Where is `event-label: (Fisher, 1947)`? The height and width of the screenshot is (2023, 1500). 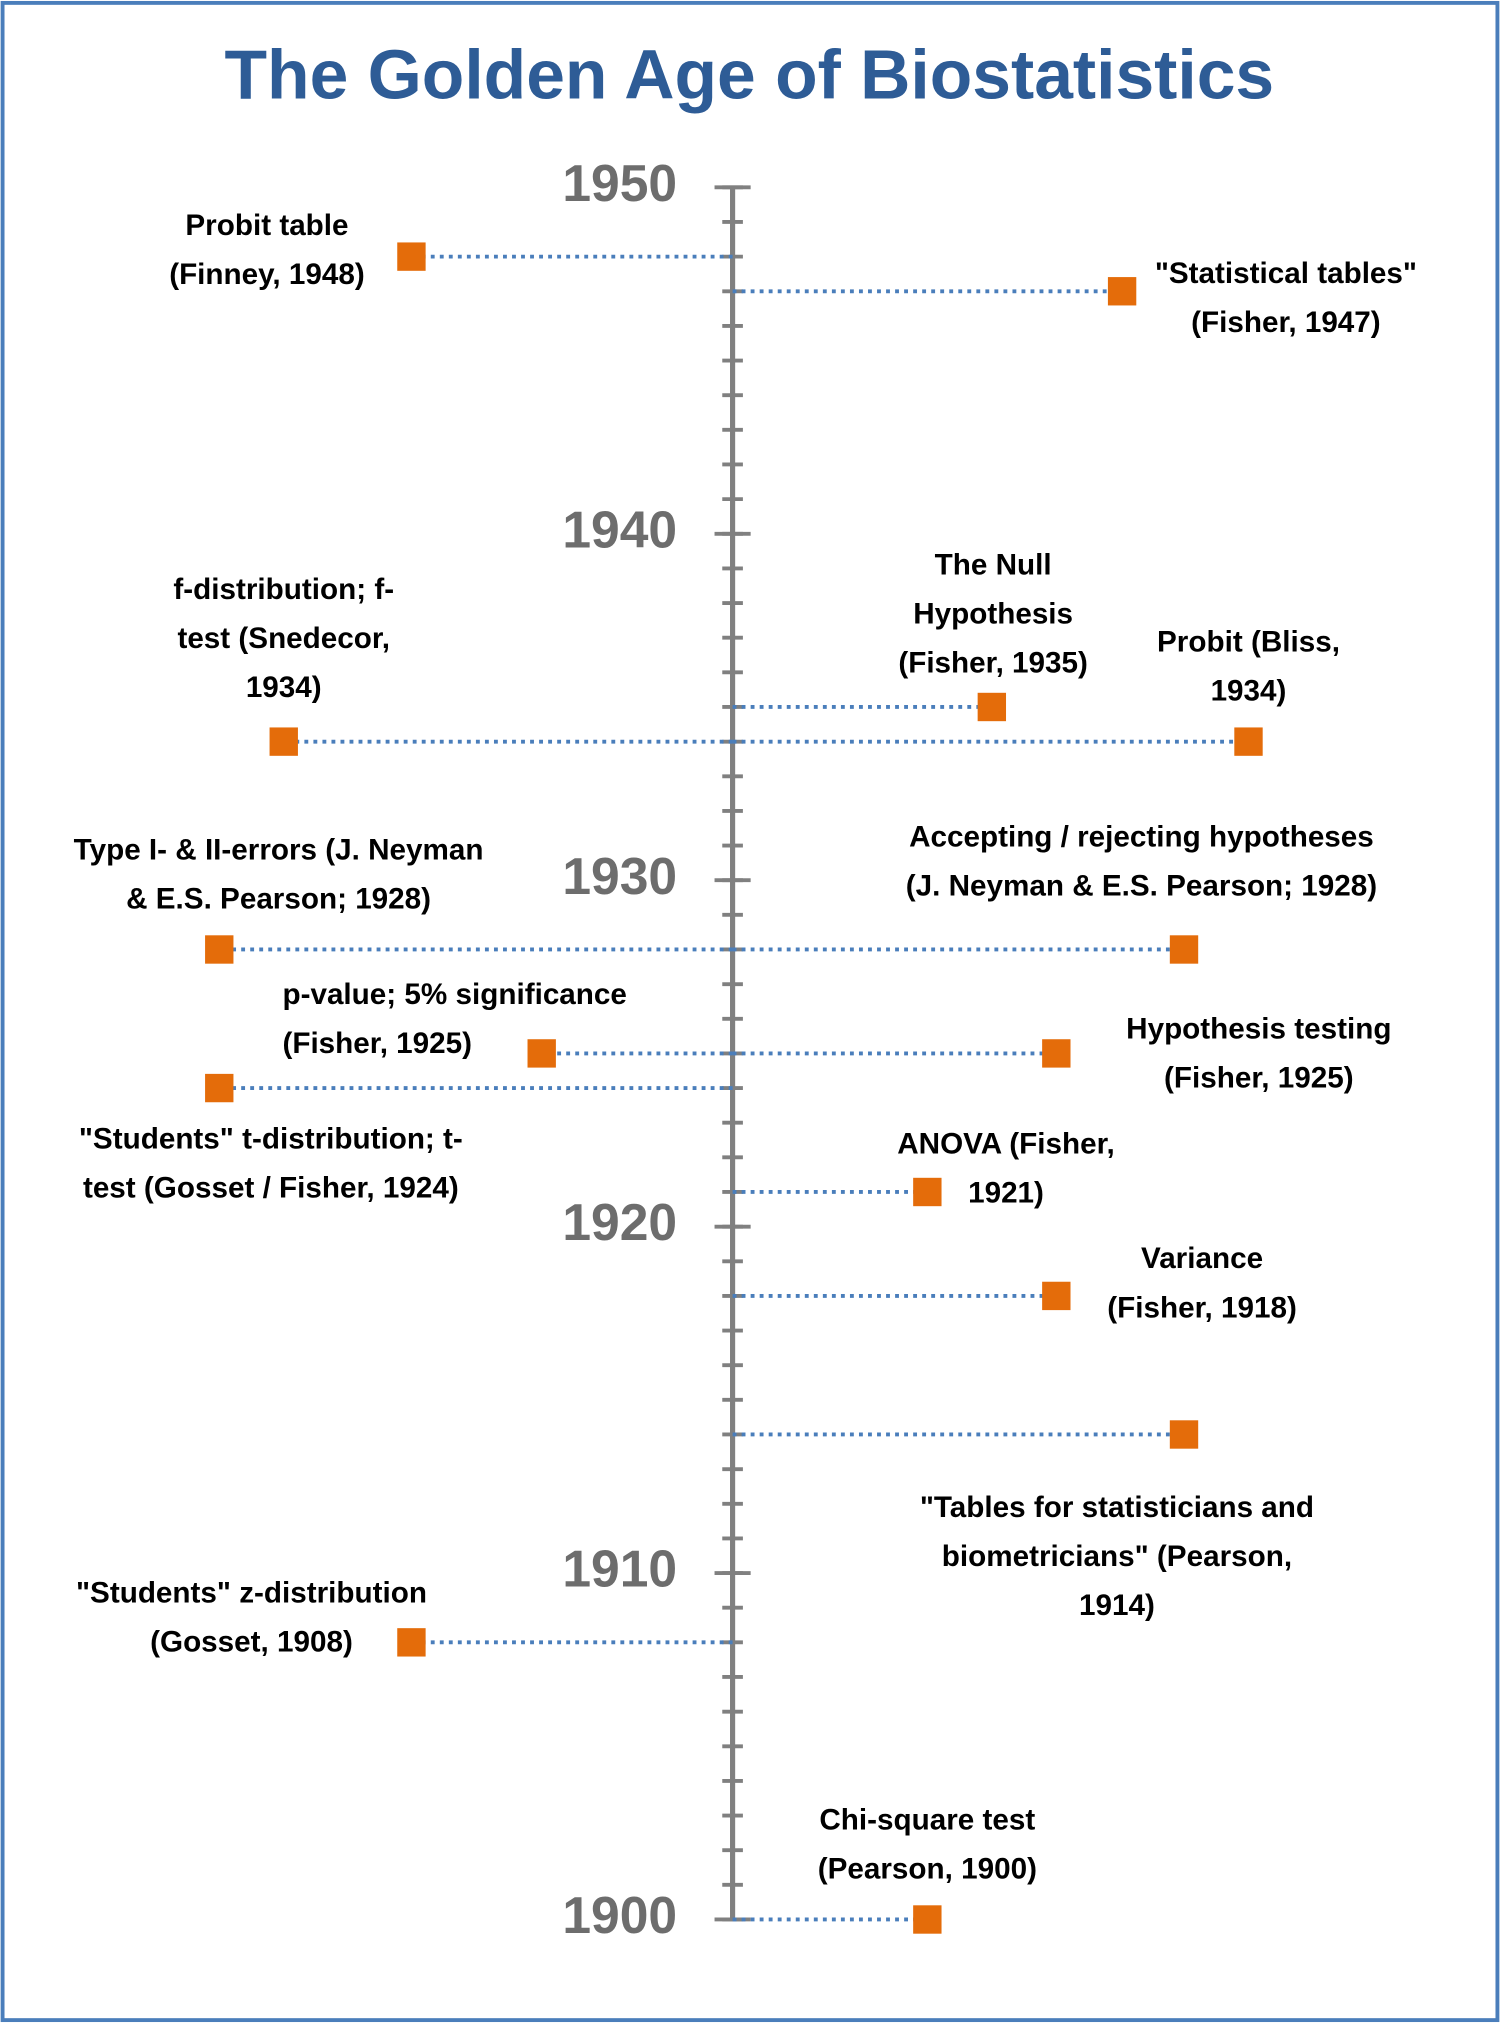 event-label: (Fisher, 1947) is located at coordinates (1286, 322).